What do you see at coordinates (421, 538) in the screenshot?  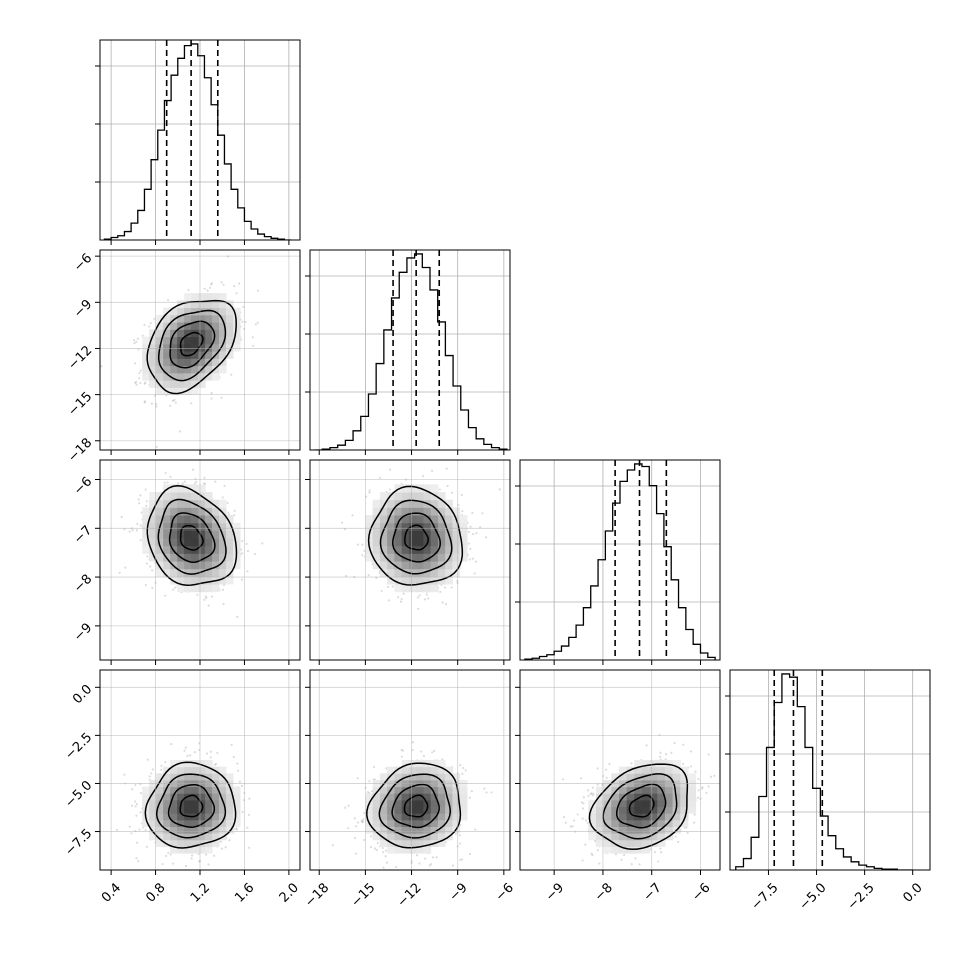 I see `panel-content` at bounding box center [421, 538].